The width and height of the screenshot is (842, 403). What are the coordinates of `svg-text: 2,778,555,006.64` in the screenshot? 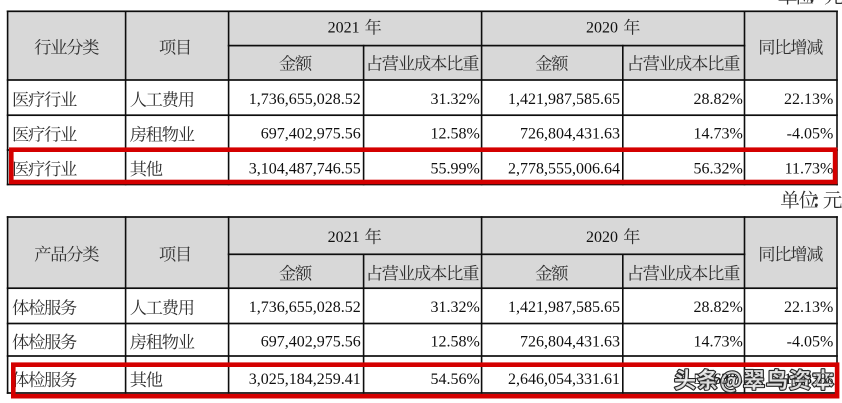 It's located at (564, 168).